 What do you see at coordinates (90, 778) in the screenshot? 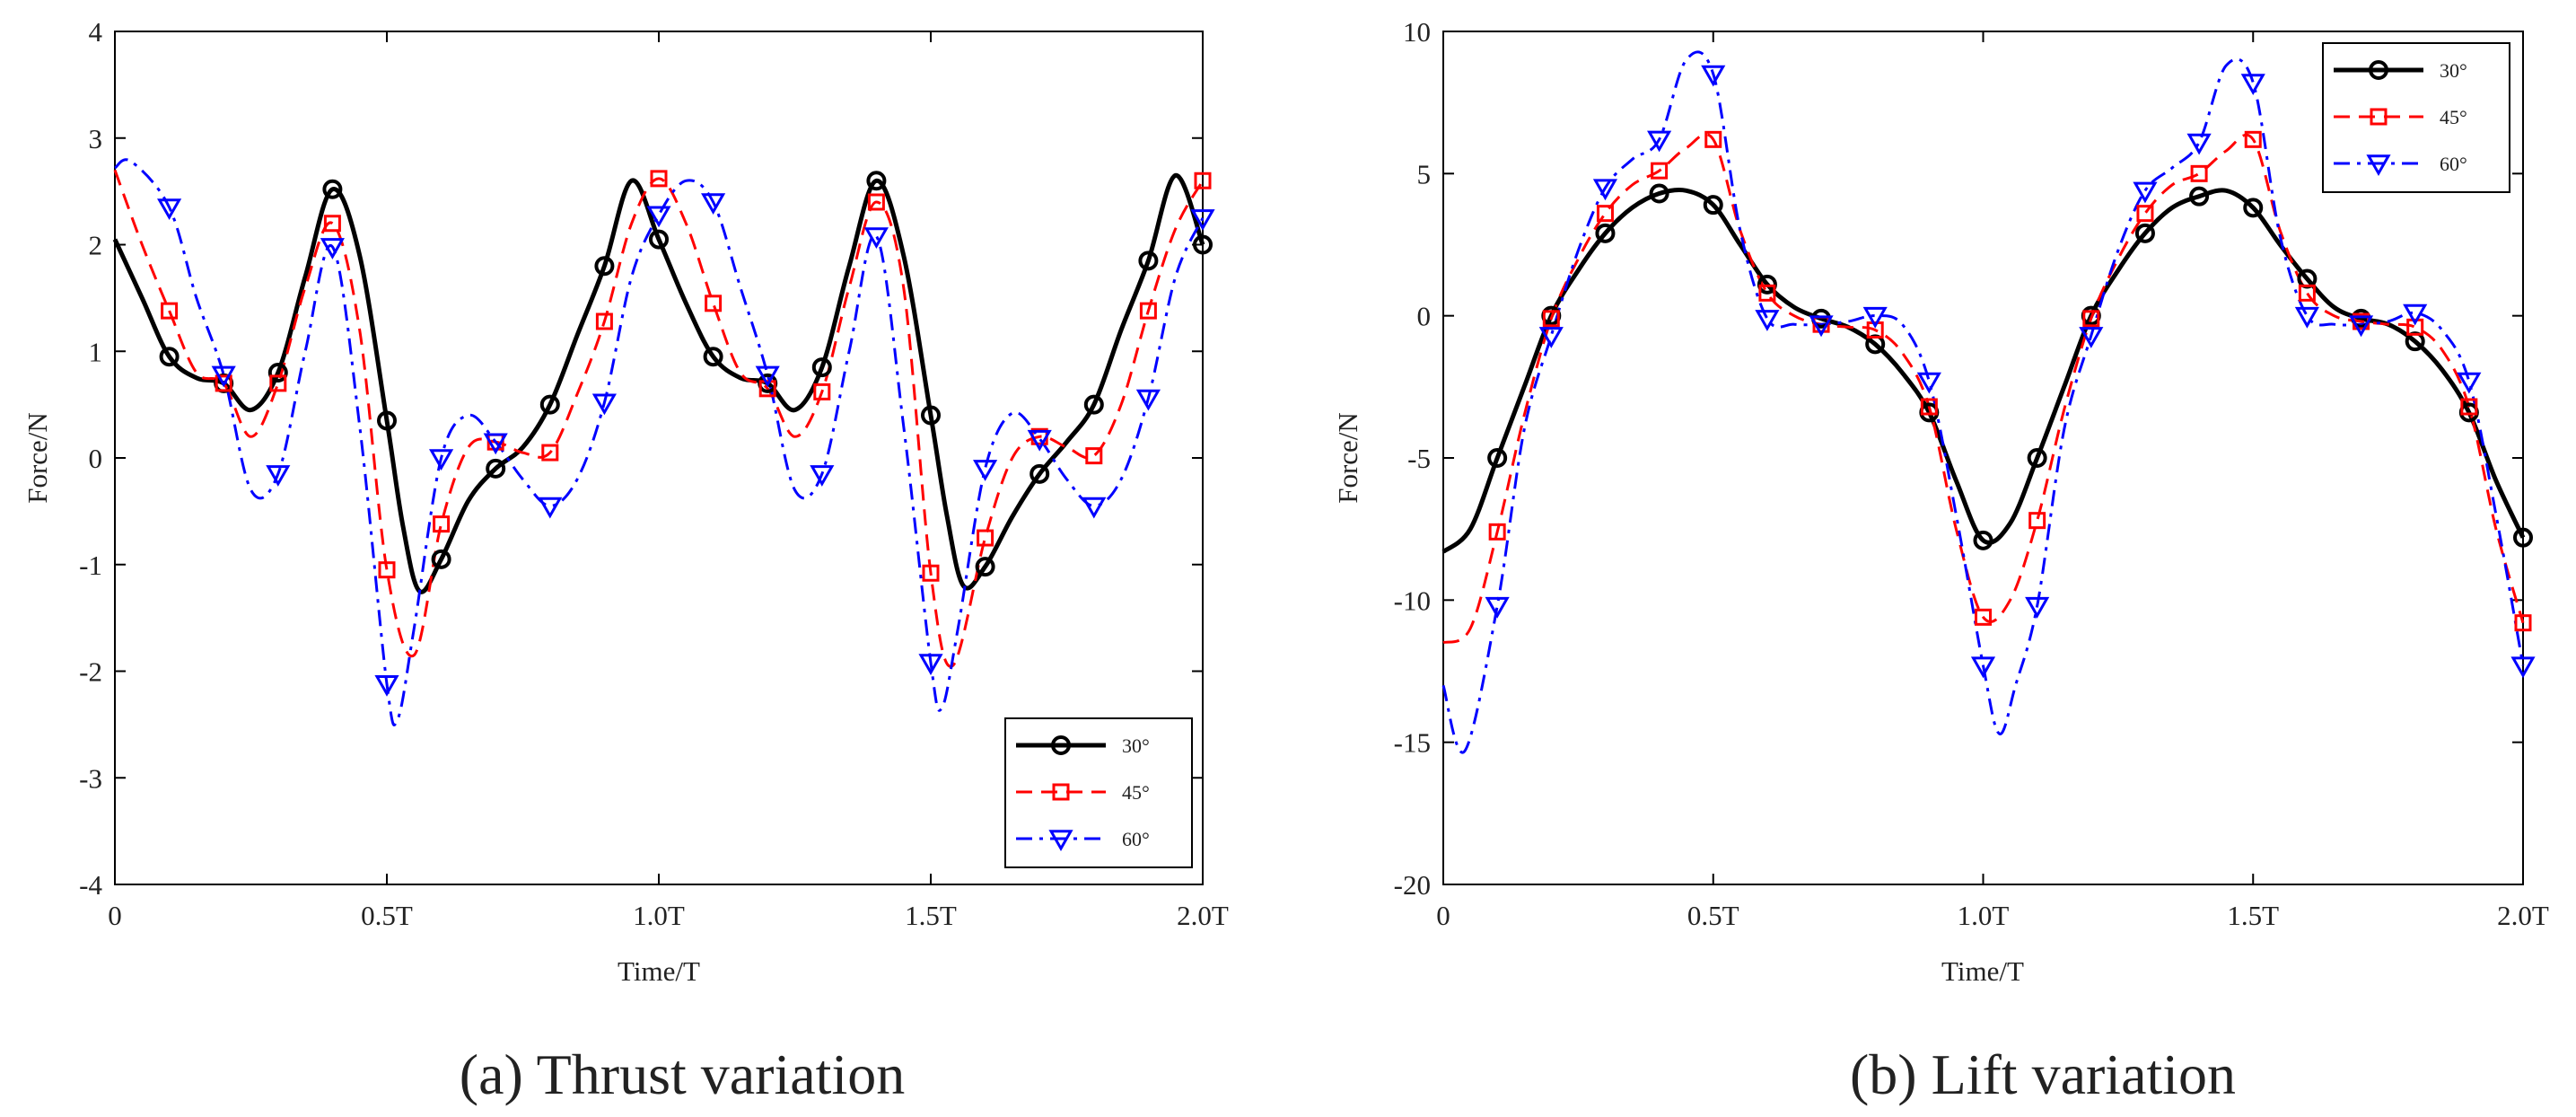
I see `thrust-y-tick-label: -3` at bounding box center [90, 778].